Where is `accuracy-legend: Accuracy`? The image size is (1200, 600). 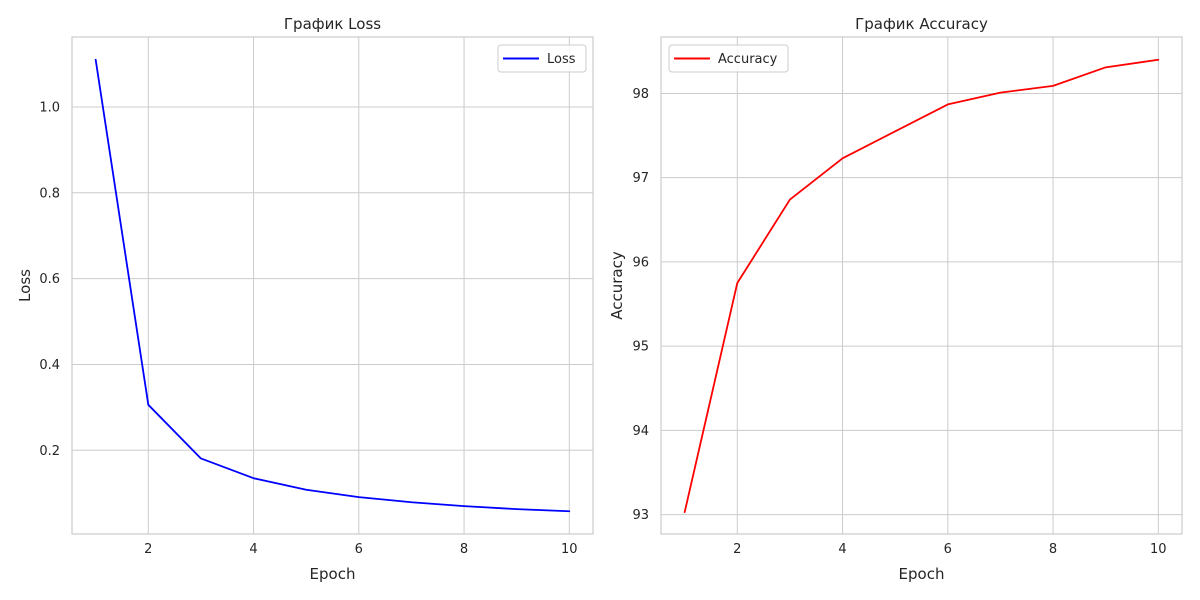 accuracy-legend: Accuracy is located at coordinates (728, 58).